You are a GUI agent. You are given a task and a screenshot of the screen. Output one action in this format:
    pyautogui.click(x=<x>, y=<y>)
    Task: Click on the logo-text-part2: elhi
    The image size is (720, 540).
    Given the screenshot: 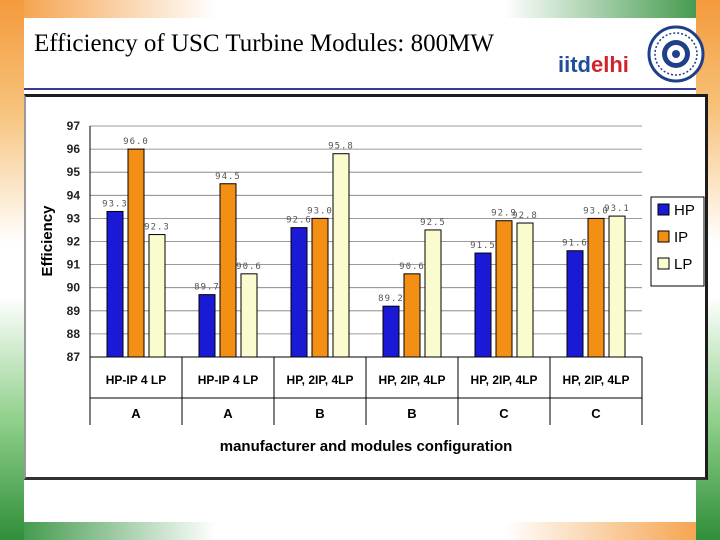 What is the action you would take?
    pyautogui.click(x=610, y=64)
    